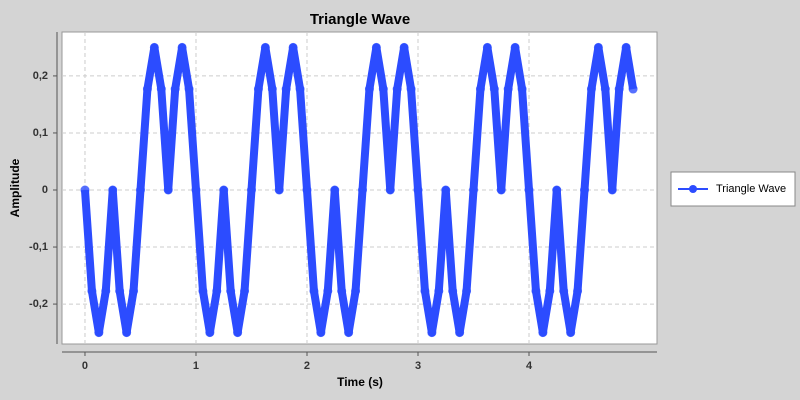 This screenshot has height=400, width=800. Describe the element at coordinates (15, 187) in the screenshot. I see `y-axis-label: Amplitude` at that location.